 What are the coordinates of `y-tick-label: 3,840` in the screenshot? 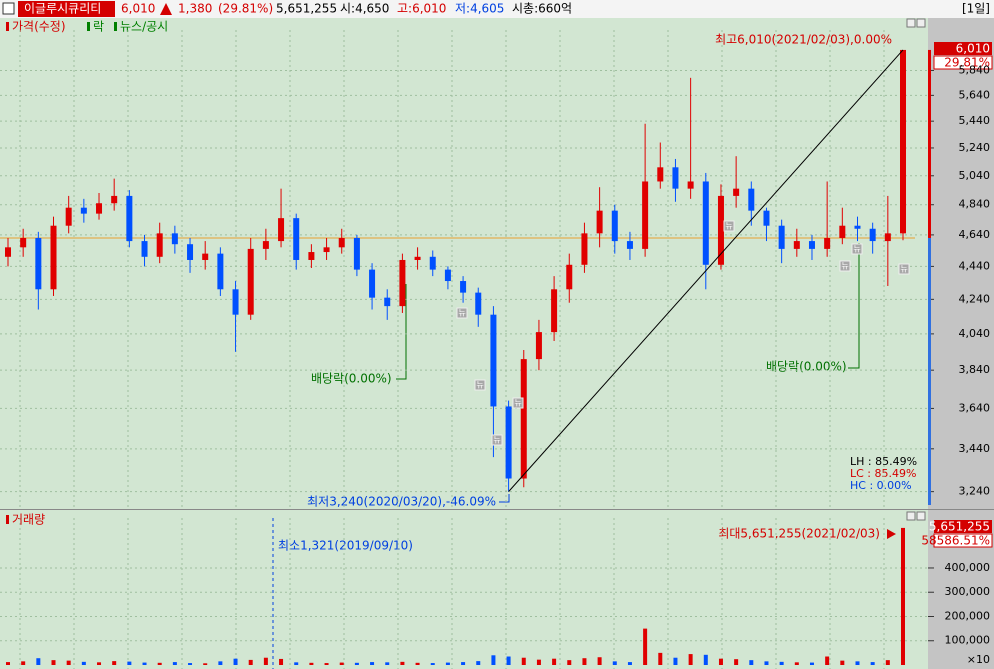 It's located at (975, 369).